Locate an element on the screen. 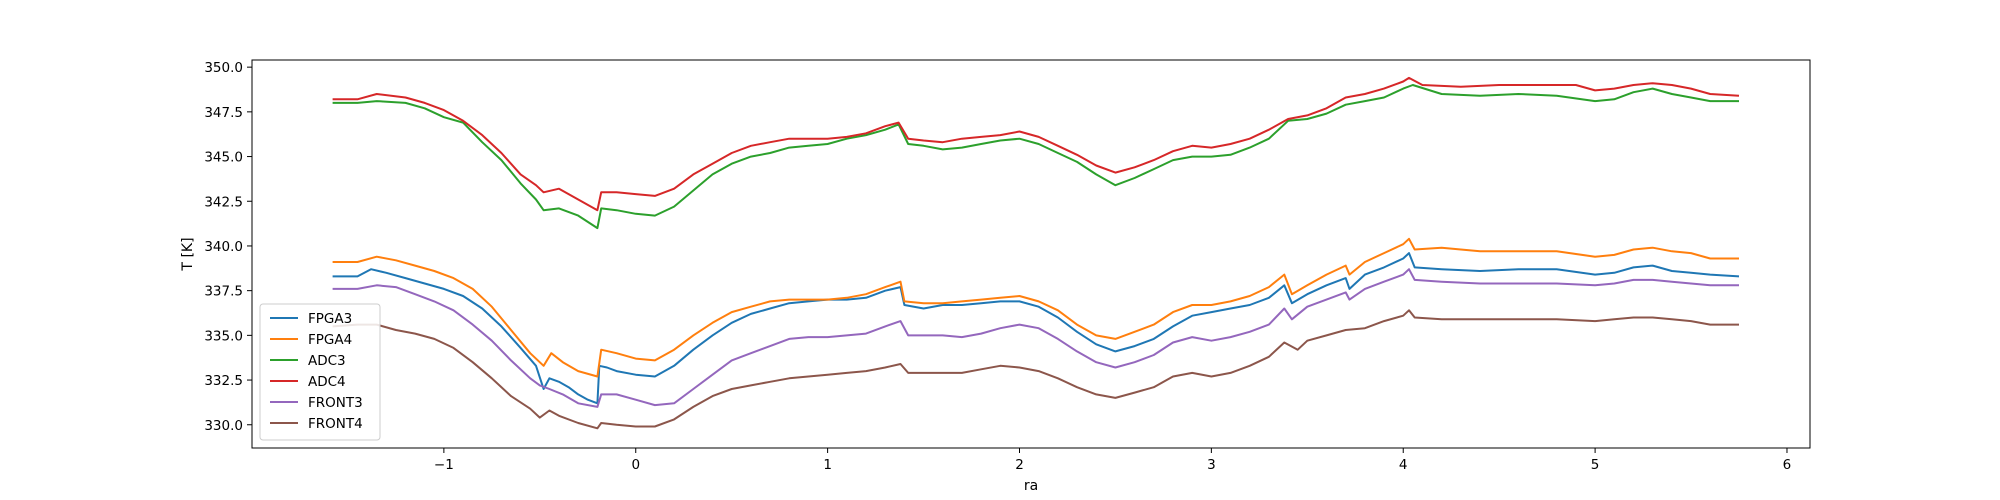  y-tick-label: 337.5 is located at coordinates (223, 292).